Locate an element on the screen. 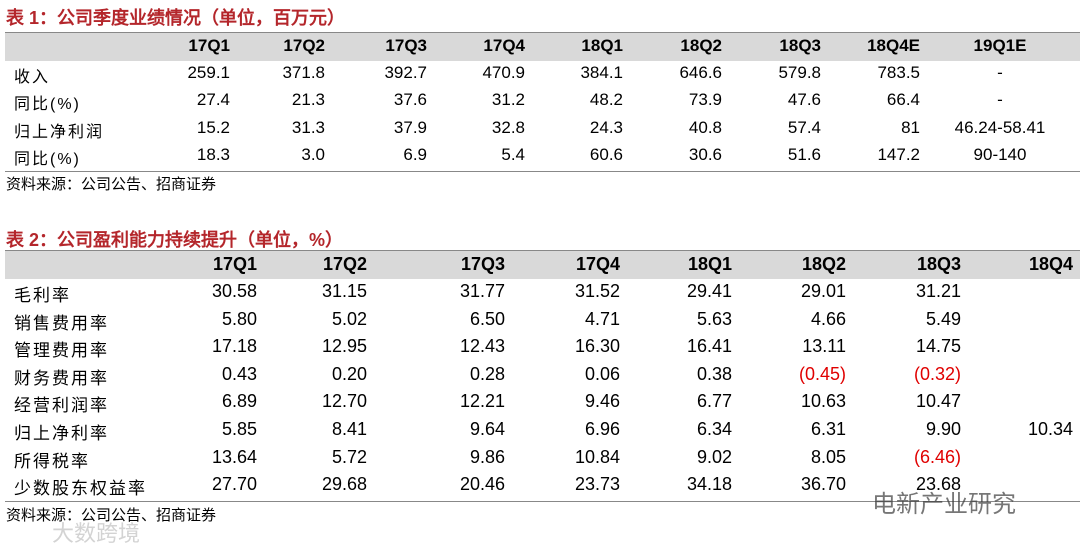 Image resolution: width=1080 pixels, height=548 pixels. table-cell: 9.90 is located at coordinates (943, 429).